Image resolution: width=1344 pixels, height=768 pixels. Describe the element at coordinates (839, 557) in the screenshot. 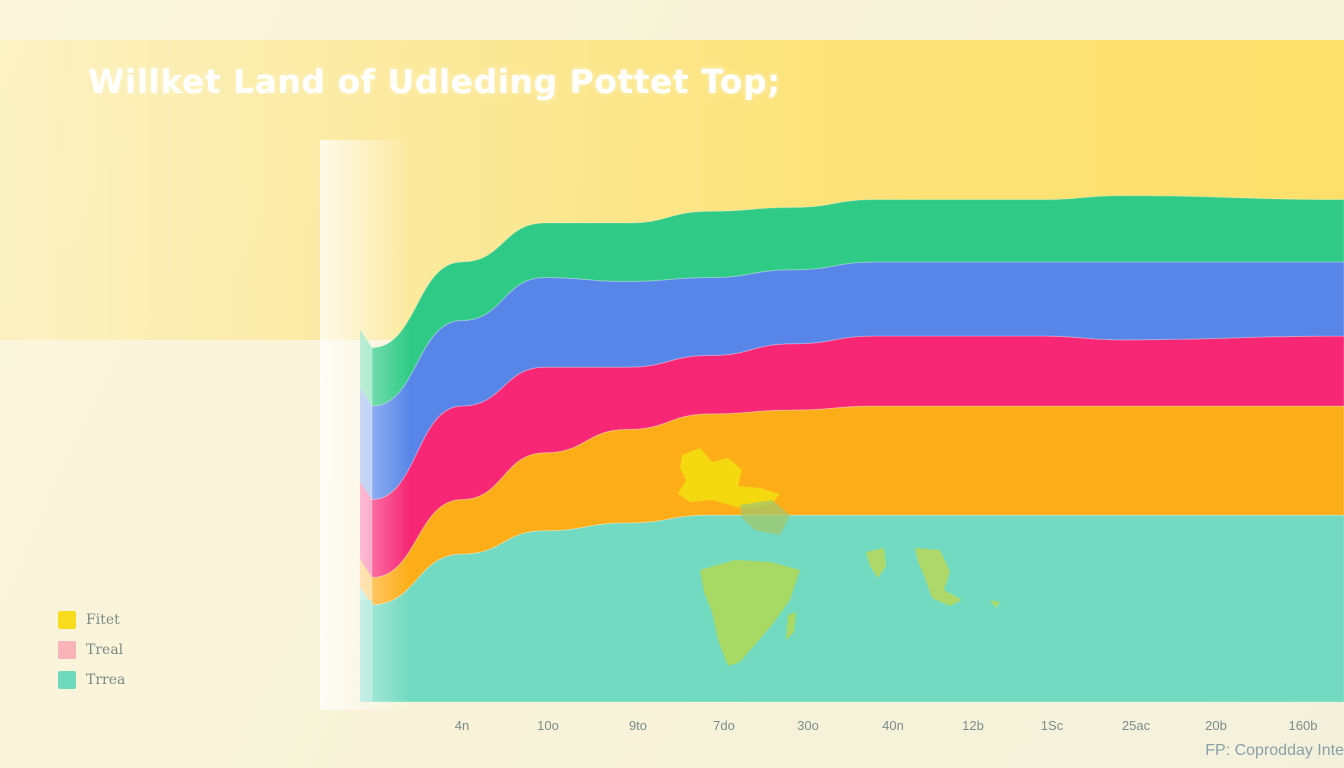

I see `world-map-overlay` at that location.